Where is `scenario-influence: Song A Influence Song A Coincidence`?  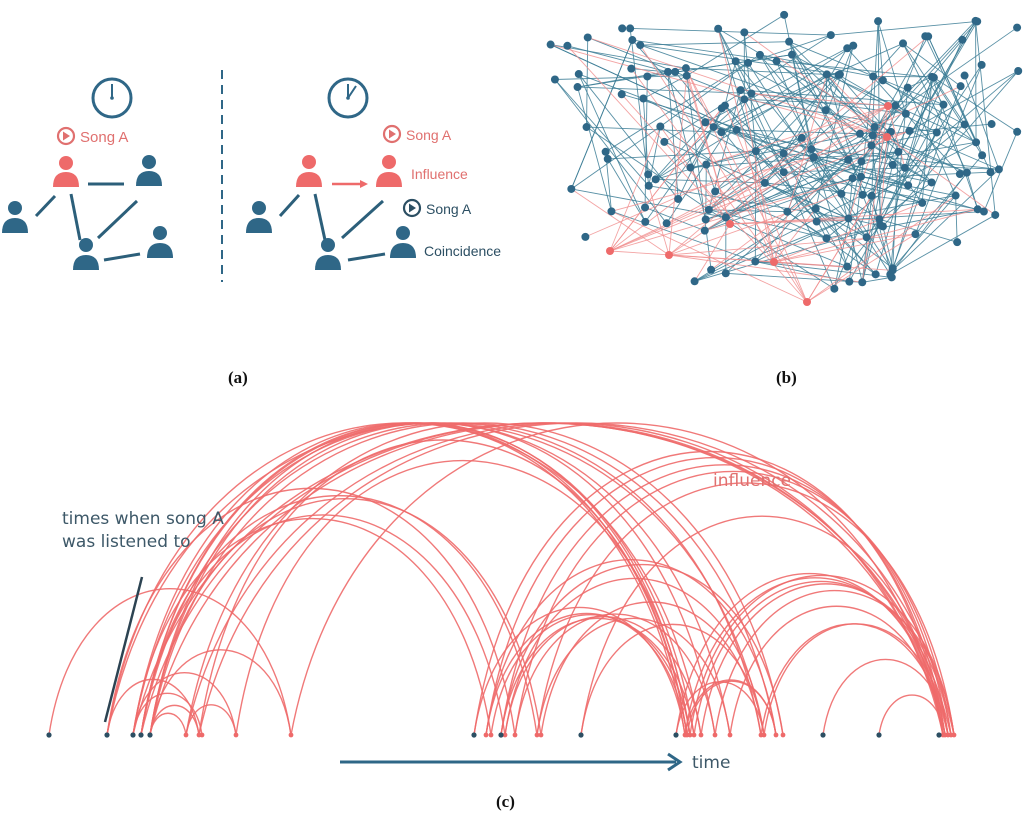
scenario-influence: Song A Influence Song A Coincidence is located at coordinates (373, 173).